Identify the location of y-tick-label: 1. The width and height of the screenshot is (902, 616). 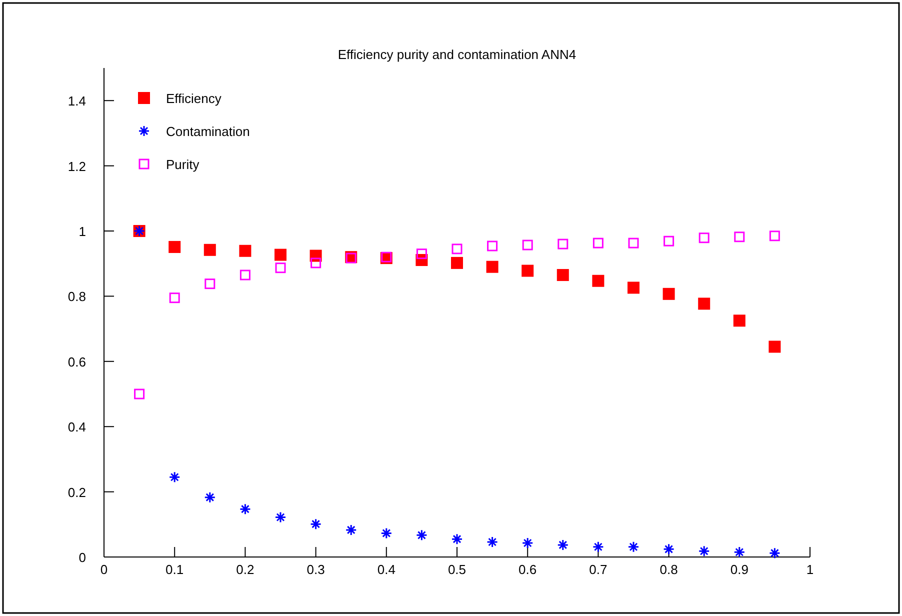
(82, 231).